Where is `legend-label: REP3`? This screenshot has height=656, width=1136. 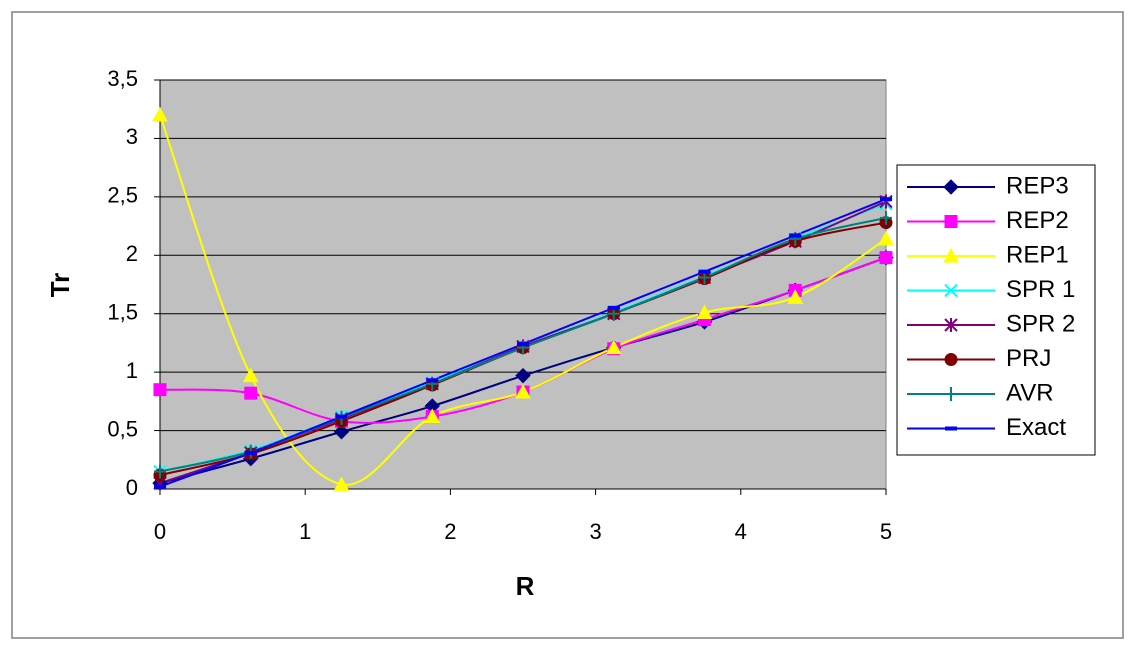 legend-label: REP3 is located at coordinates (1037, 185).